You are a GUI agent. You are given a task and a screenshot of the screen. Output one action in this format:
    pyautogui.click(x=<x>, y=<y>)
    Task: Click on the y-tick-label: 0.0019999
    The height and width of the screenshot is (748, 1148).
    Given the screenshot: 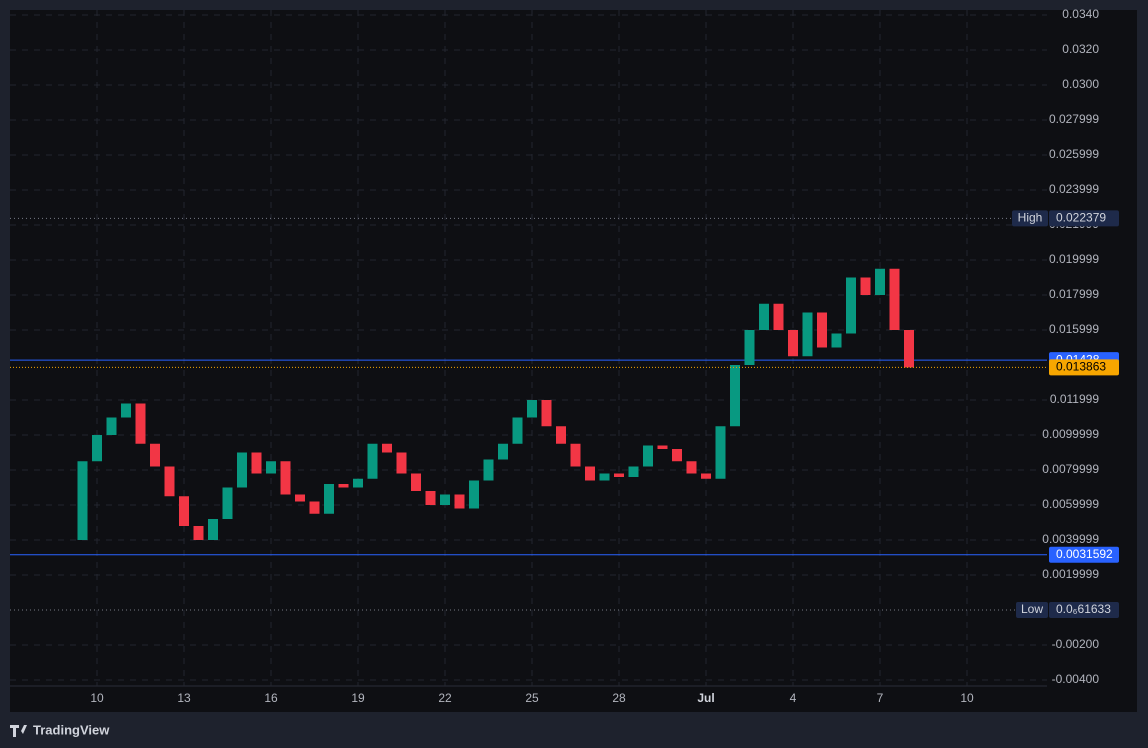 What is the action you would take?
    pyautogui.click(x=1070, y=574)
    